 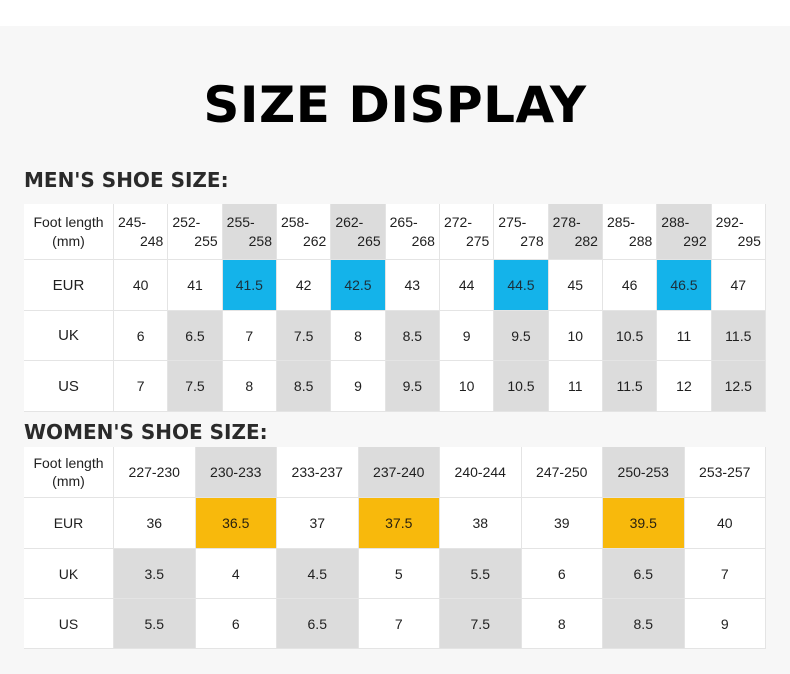 I want to click on men-foot-range-end: 288, so click(x=640, y=240).